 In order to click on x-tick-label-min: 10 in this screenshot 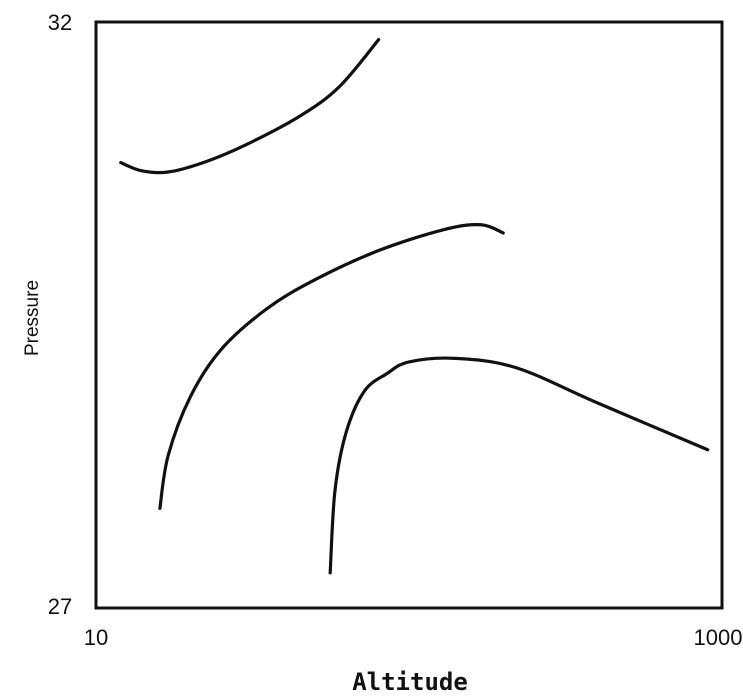, I will do `click(96, 637)`.